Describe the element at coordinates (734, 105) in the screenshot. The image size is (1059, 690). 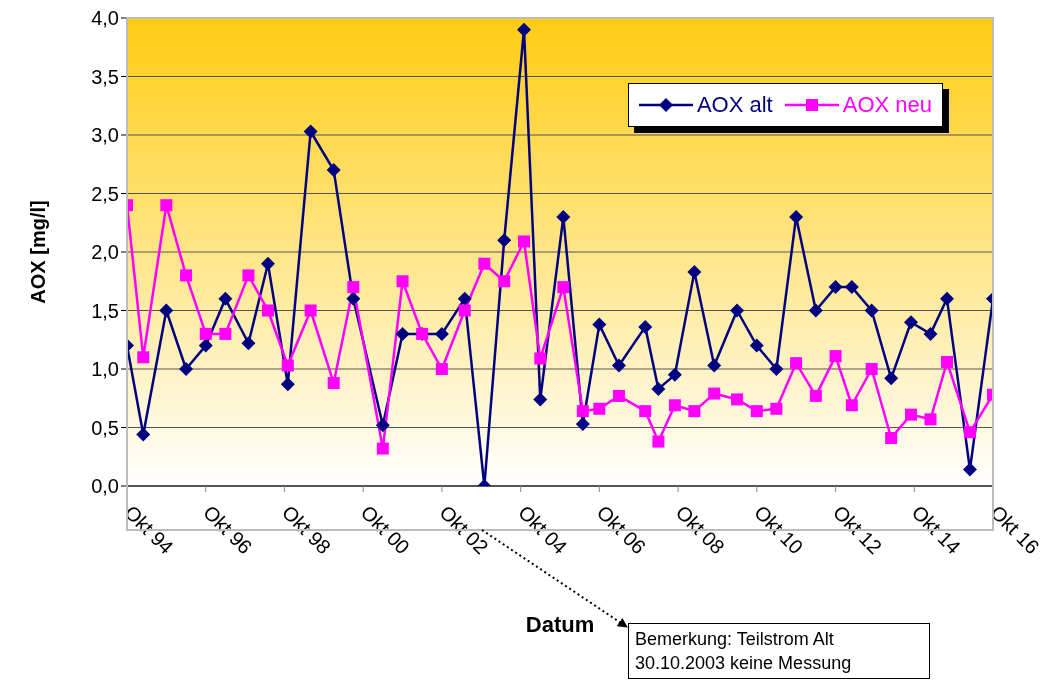
I see `legend-label: AOX alt` at that location.